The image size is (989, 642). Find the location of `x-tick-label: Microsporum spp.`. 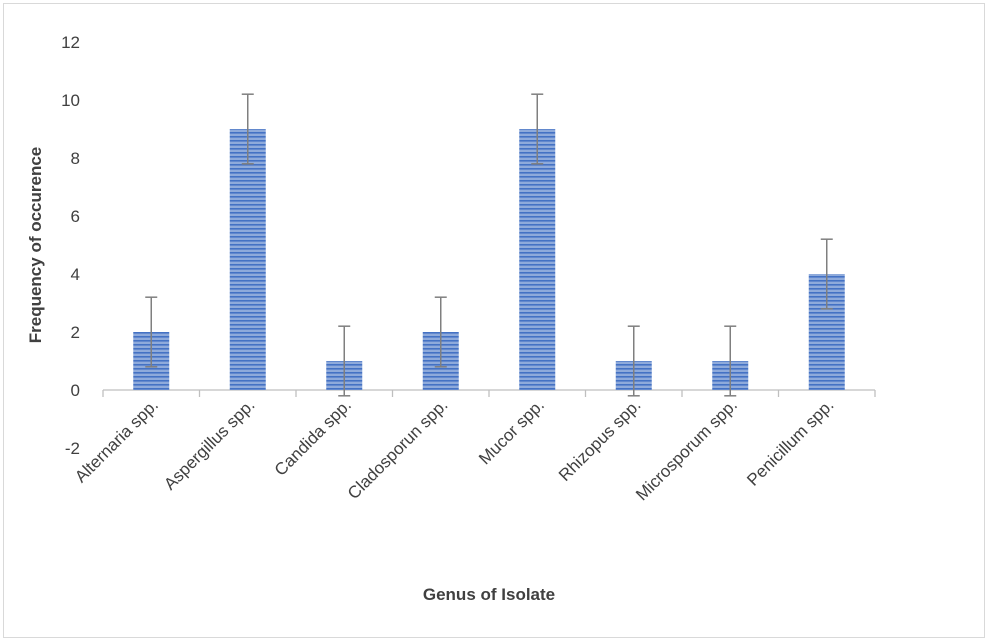

x-tick-label: Microsporum spp. is located at coordinates (686, 449).